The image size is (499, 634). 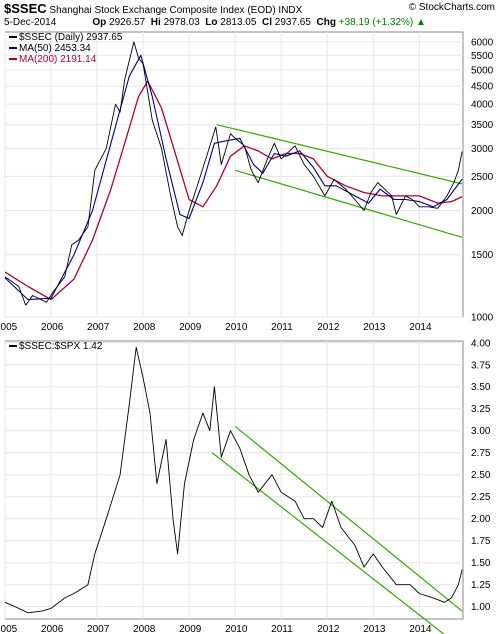 What do you see at coordinates (292, 22) in the screenshot?
I see `close-value: 2937.65` at bounding box center [292, 22].